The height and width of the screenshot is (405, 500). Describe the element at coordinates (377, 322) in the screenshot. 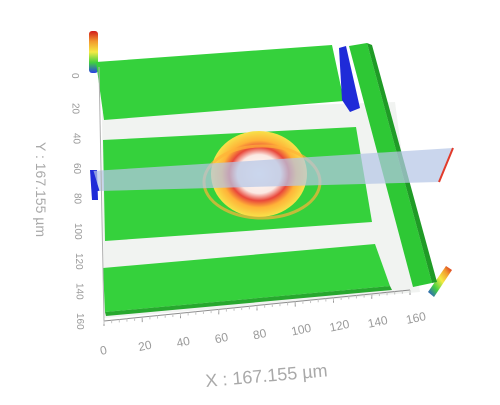

I see `x-tick-label: 140` at that location.